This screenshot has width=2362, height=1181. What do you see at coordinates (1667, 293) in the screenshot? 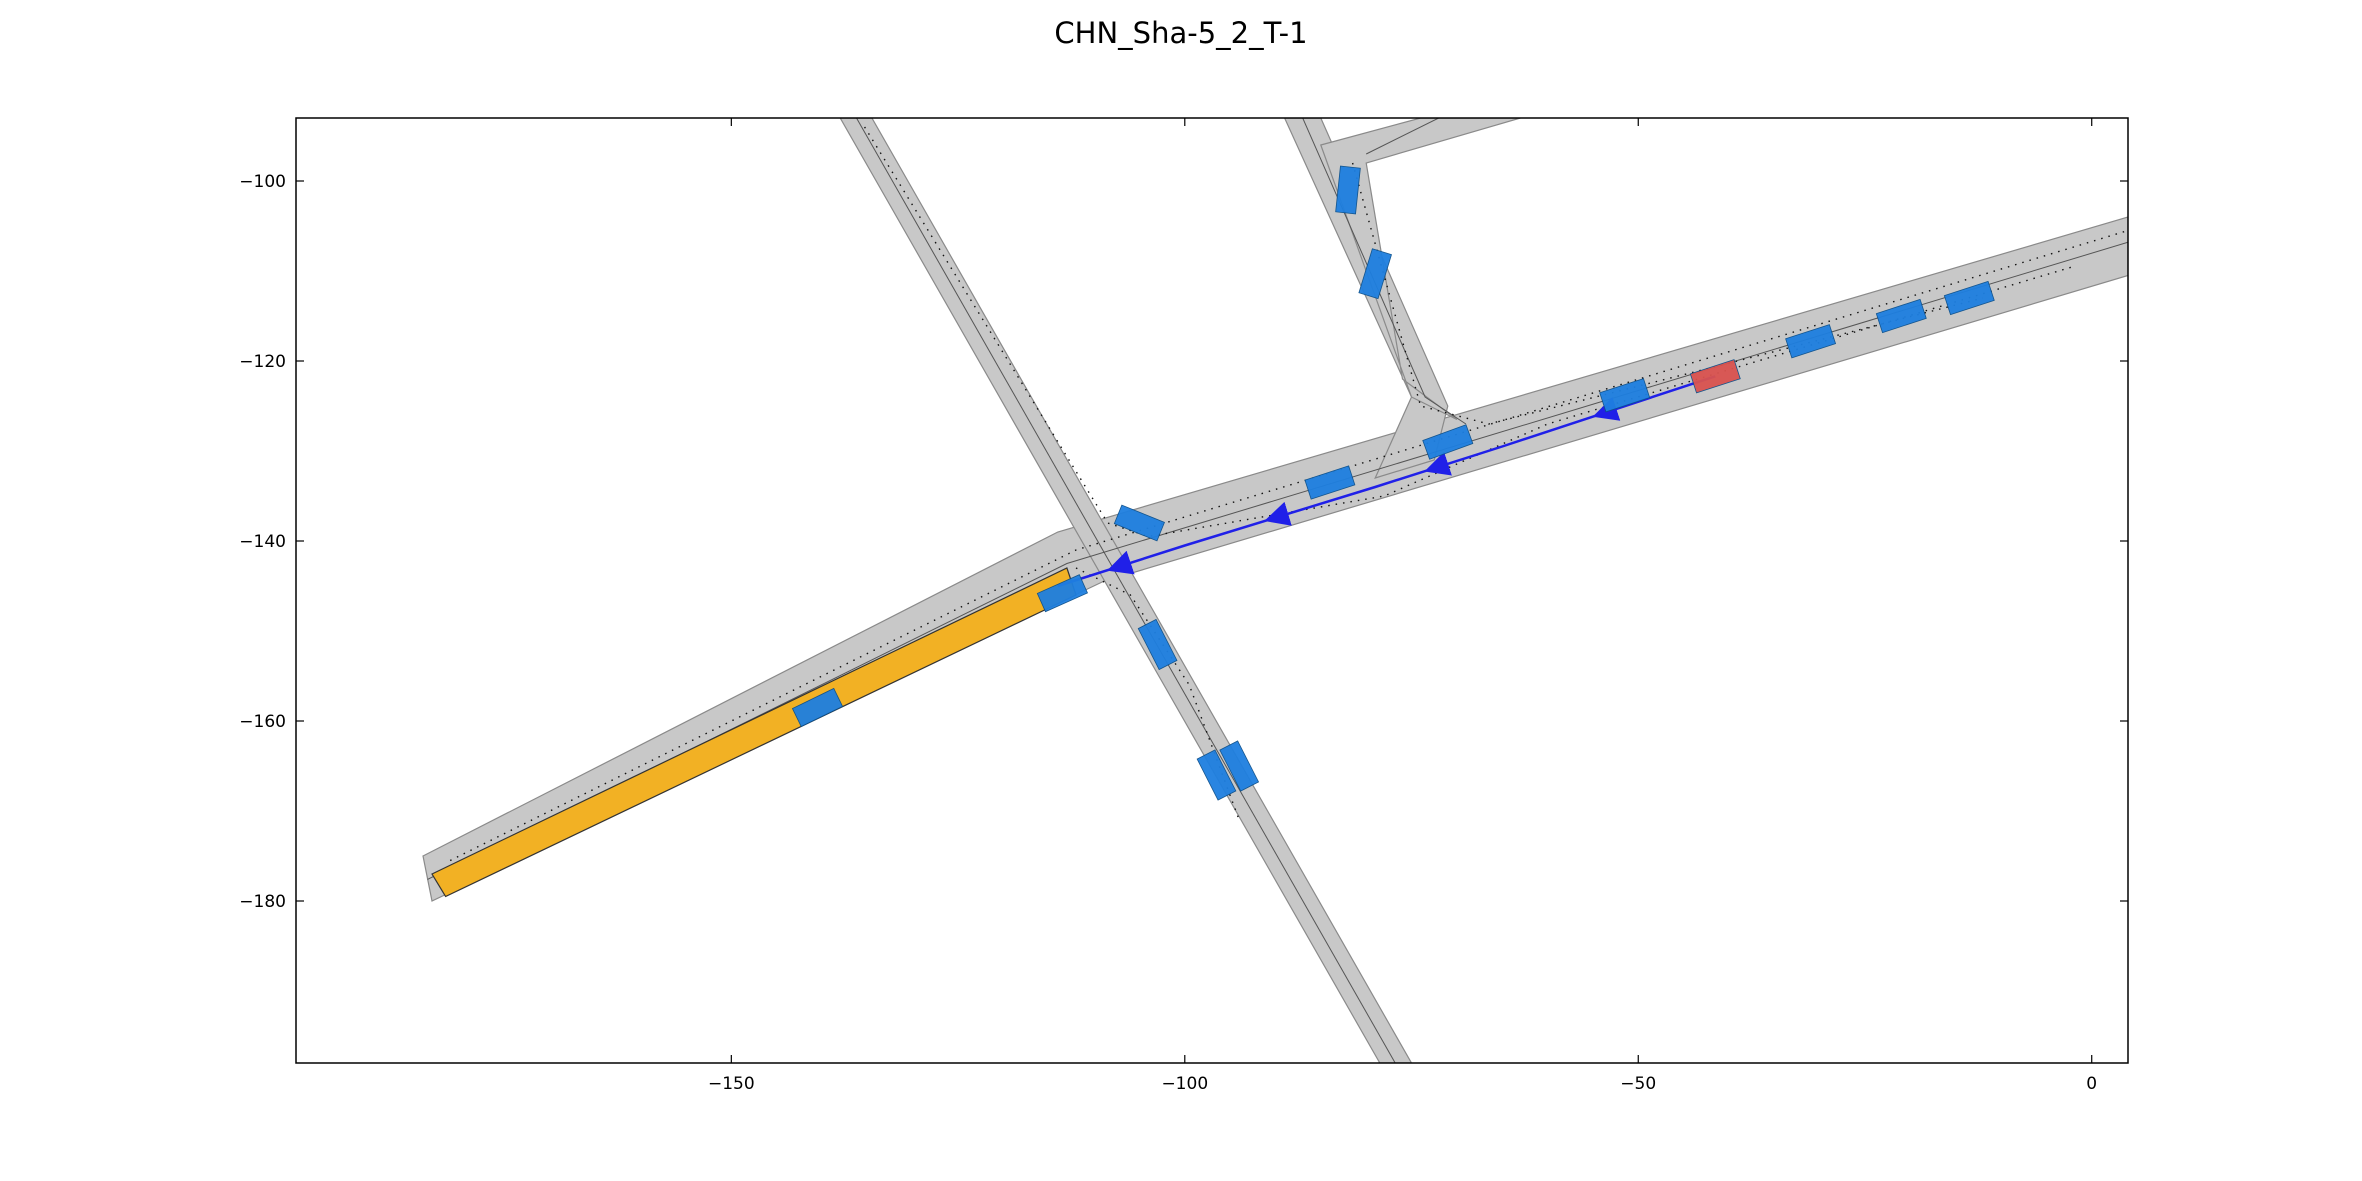
I see `reference-path` at bounding box center [1667, 293].